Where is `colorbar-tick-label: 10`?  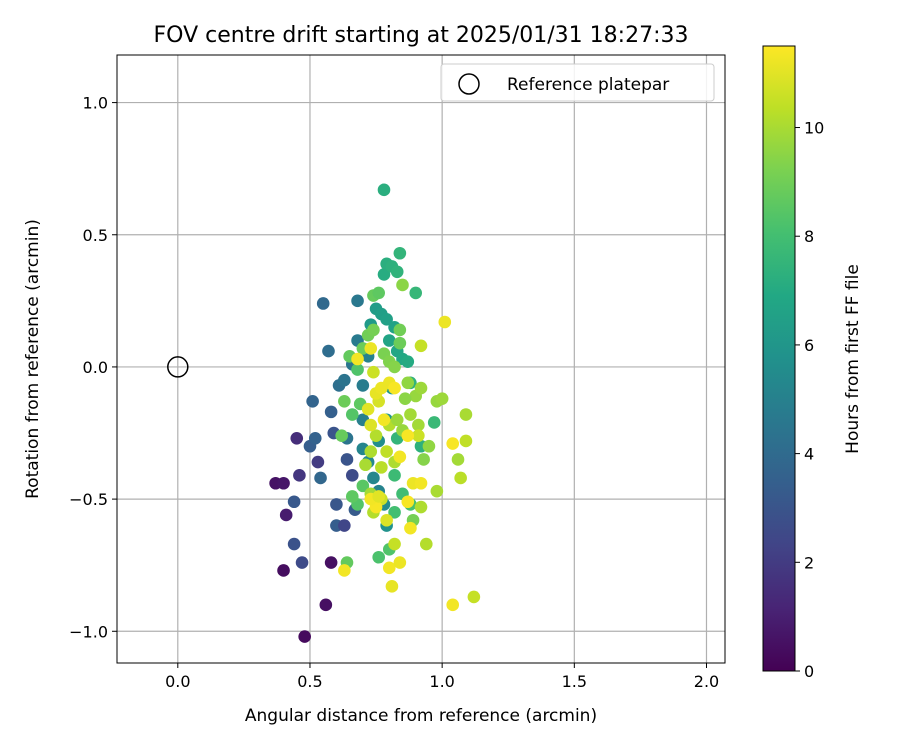
colorbar-tick-label: 10 is located at coordinates (814, 128).